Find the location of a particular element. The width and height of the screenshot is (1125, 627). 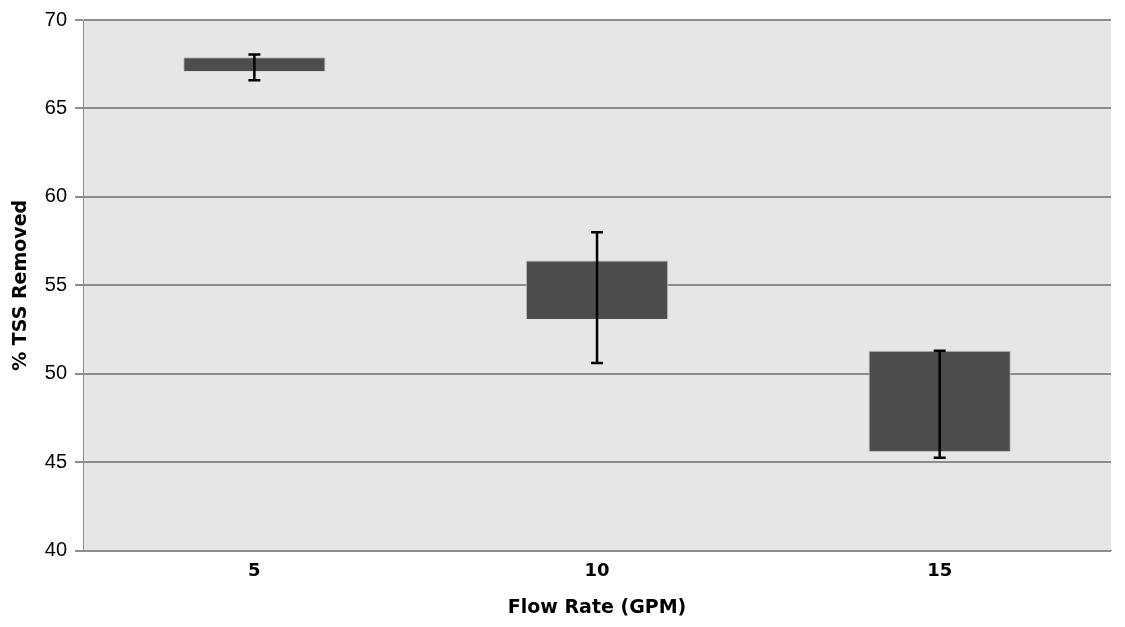

x-tick-label: 5 is located at coordinates (254, 570).